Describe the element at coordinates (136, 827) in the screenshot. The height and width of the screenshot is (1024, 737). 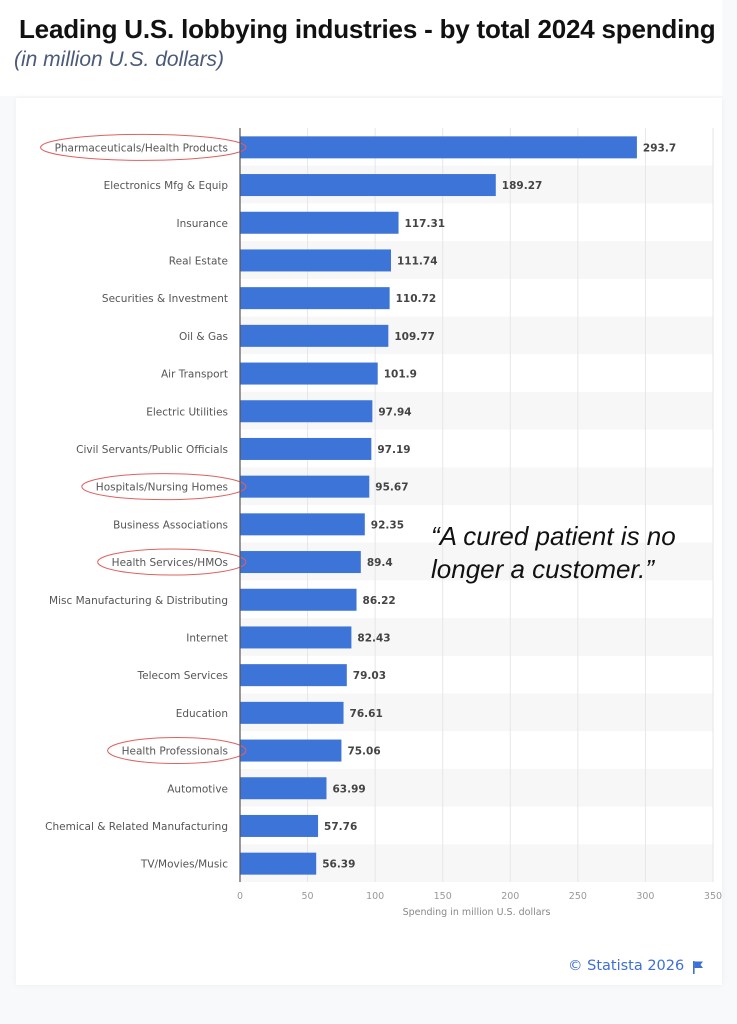
I see `category-label: Chemical & Related Manufacturing` at that location.